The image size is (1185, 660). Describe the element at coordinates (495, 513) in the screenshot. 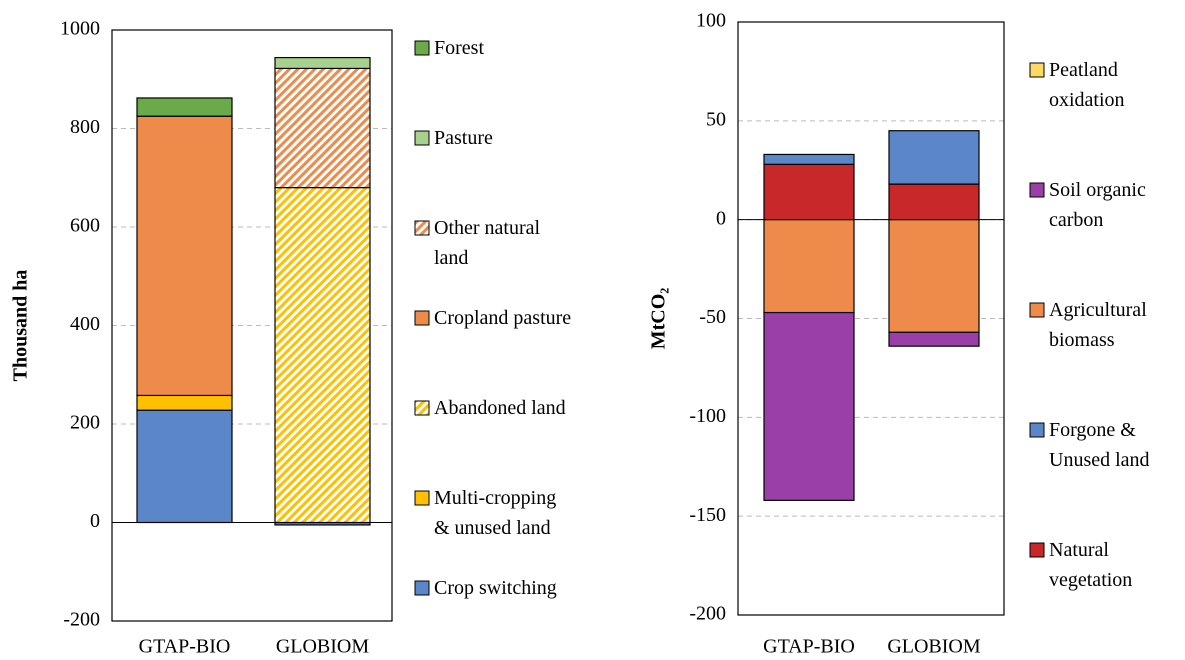

I see `legend-label: Multi-cropping & unused land` at that location.